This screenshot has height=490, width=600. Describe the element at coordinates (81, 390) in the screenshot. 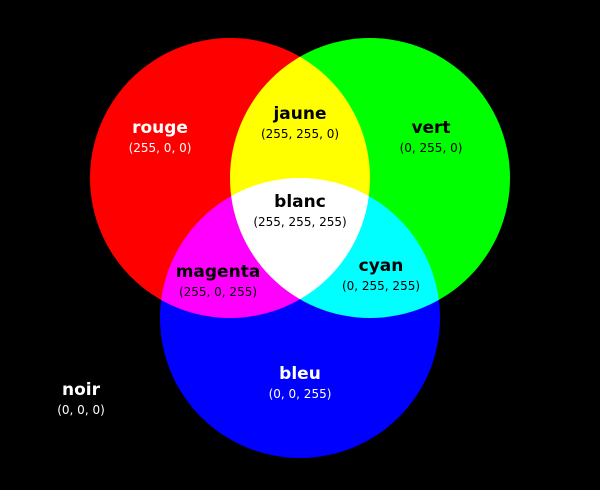

I see `label-noir-name: noir` at that location.